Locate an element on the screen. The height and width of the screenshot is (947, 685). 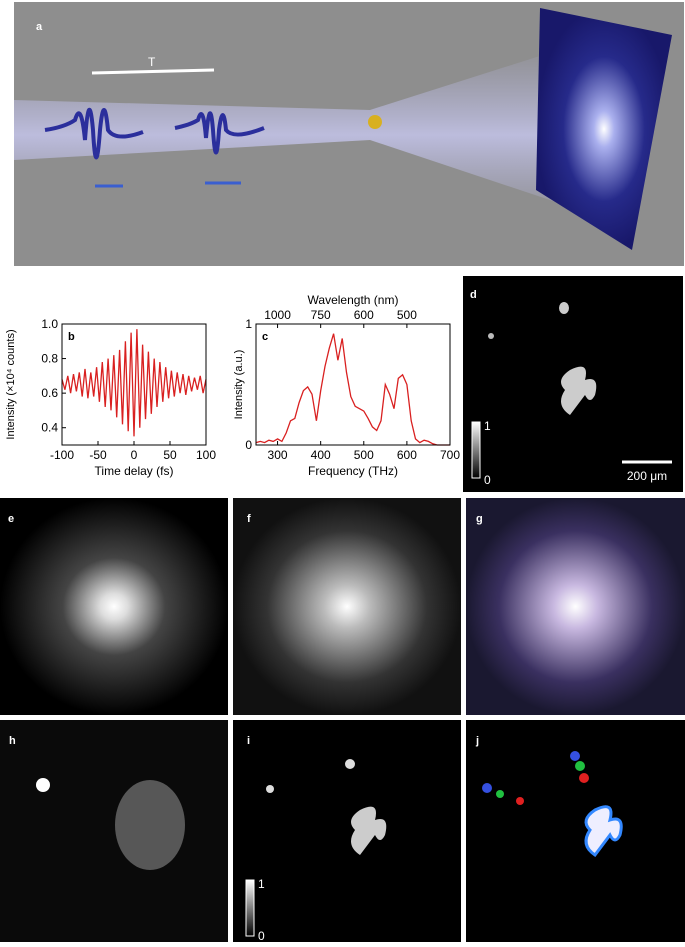
direction-arrow is located at coordinates (168, 184).